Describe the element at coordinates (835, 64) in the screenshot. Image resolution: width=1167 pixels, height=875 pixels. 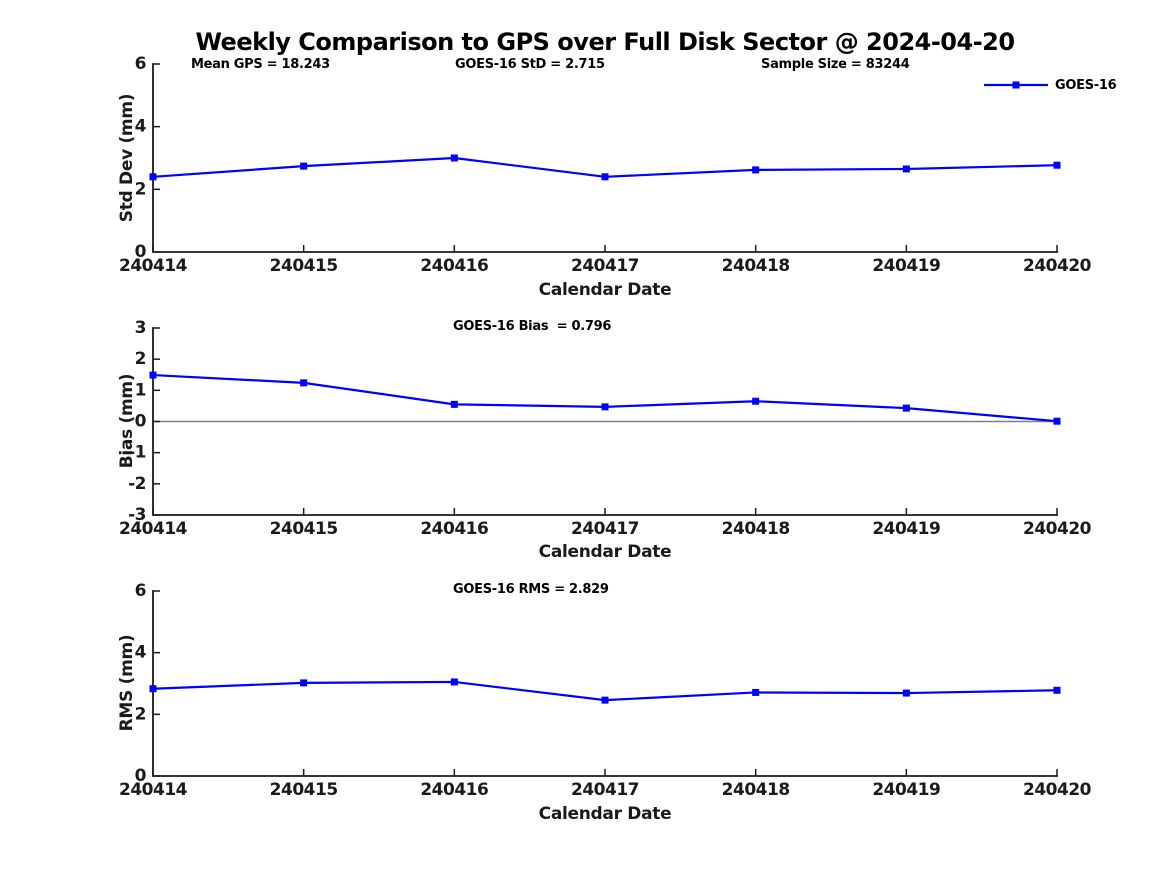
I see `annotation-sample-size: Sample Size = 83244` at that location.